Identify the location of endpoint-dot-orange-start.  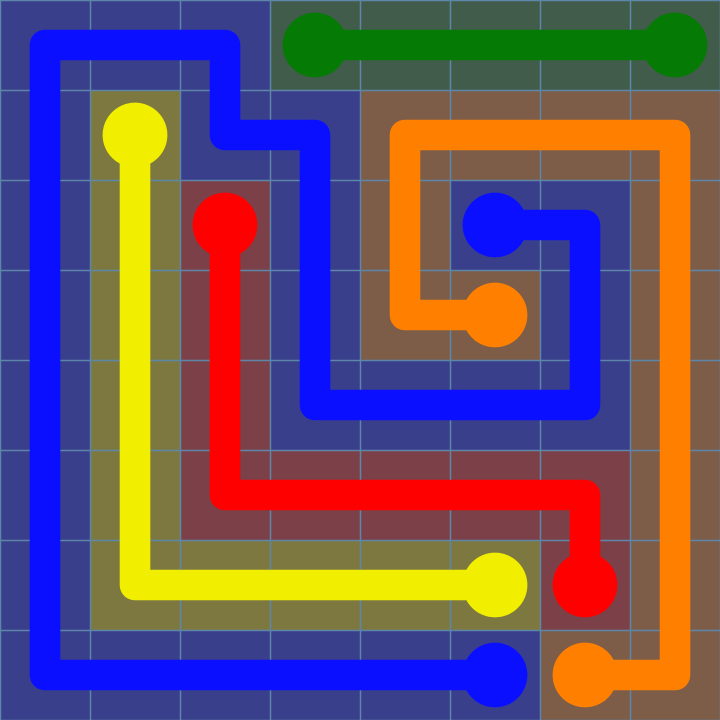
(495, 315).